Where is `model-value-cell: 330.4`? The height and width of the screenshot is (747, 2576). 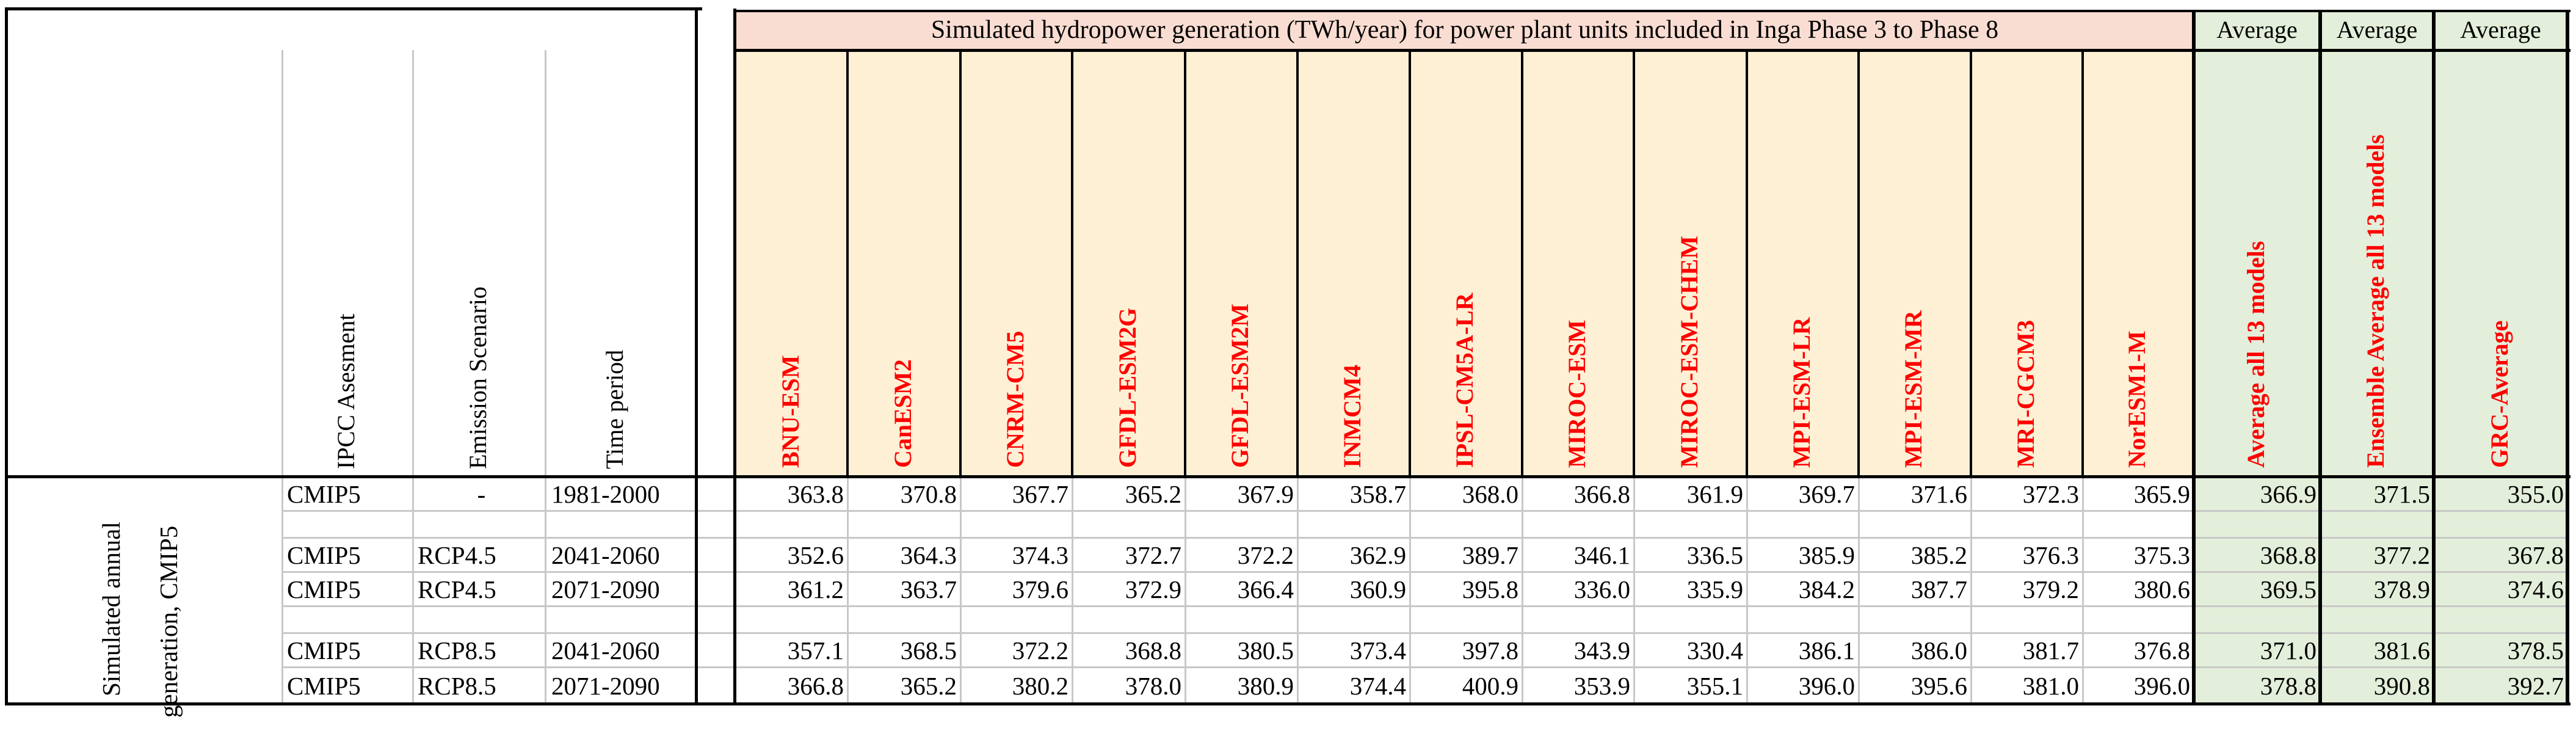 model-value-cell: 330.4 is located at coordinates (1714, 650).